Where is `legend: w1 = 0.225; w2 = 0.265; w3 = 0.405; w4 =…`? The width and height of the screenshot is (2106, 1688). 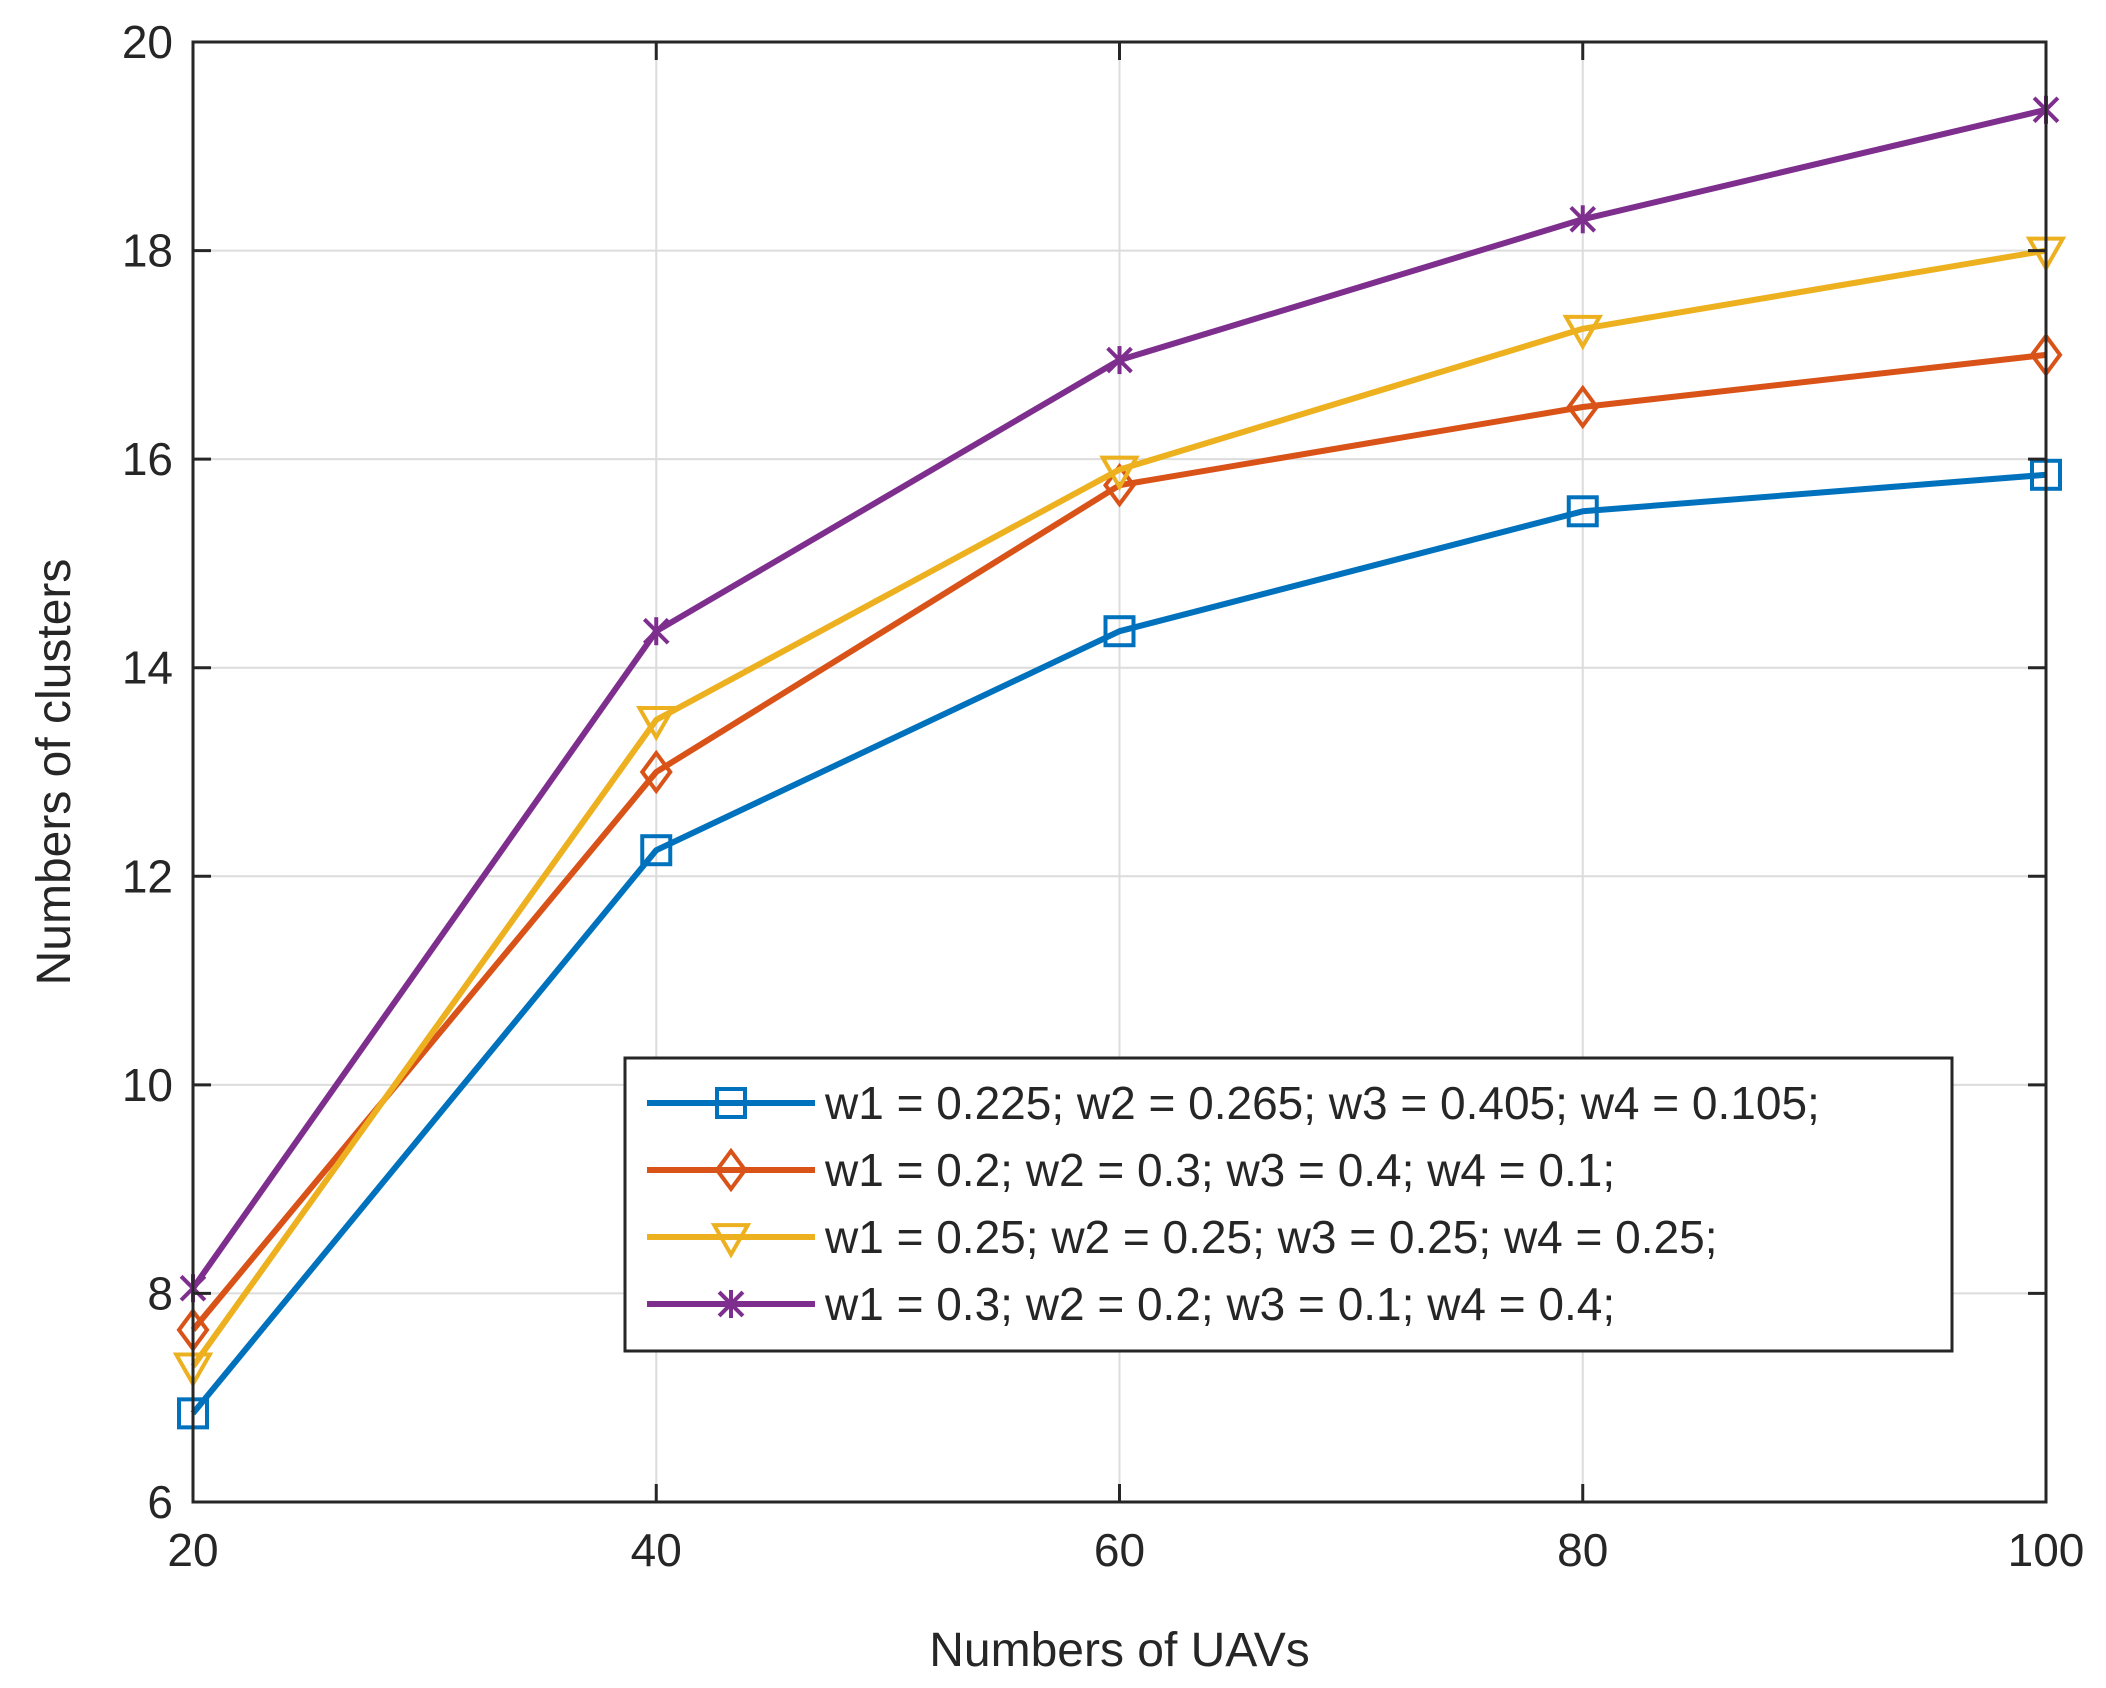 legend: w1 = 0.225; w2 = 0.265; w3 = 0.405; w4 =… is located at coordinates (1288, 1204).